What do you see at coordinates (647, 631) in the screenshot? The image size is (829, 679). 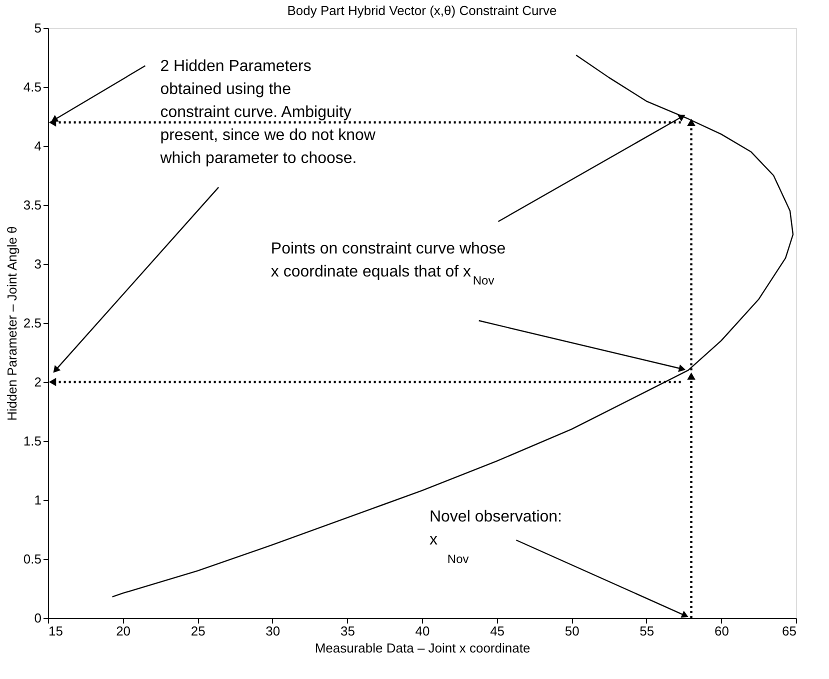 I see `x-tick-label: 55` at bounding box center [647, 631].